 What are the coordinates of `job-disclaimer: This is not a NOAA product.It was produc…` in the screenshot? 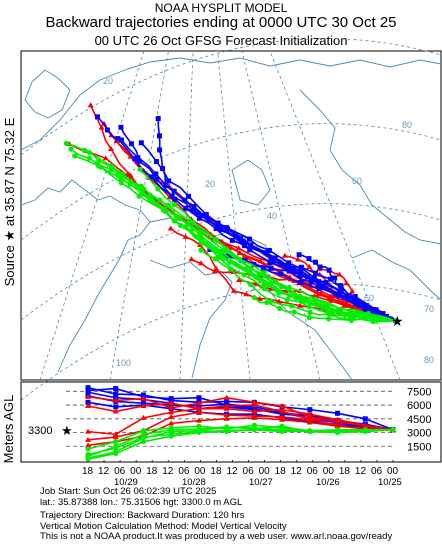 It's located at (216, 536).